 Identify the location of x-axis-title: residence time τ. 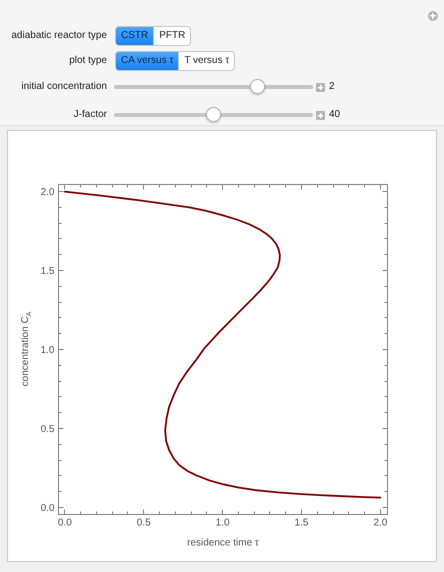
(223, 543).